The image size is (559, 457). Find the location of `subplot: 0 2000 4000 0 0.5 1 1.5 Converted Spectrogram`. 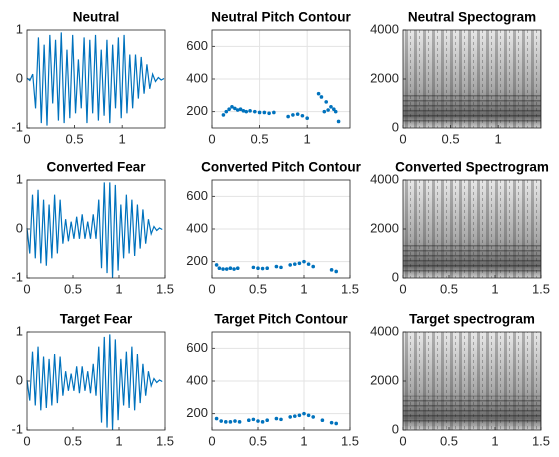

subplot: 0 2000 4000 0 0.5 1 1.5 Converted Spectrogram is located at coordinates (460, 228).